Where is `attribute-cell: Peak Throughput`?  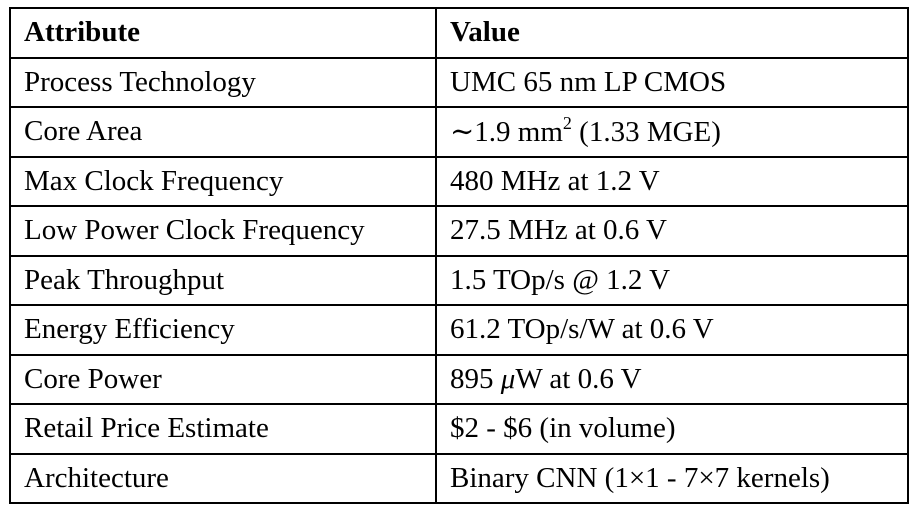 attribute-cell: Peak Throughput is located at coordinates (223, 280).